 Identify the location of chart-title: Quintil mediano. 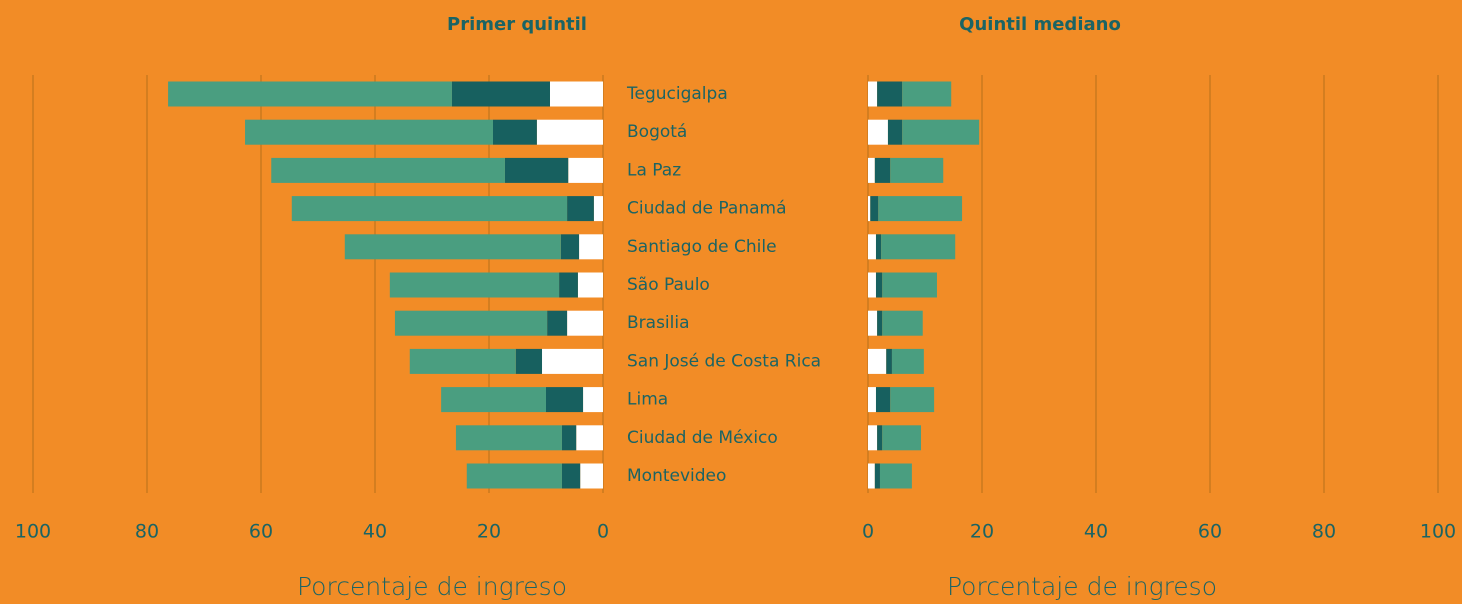
(1040, 24).